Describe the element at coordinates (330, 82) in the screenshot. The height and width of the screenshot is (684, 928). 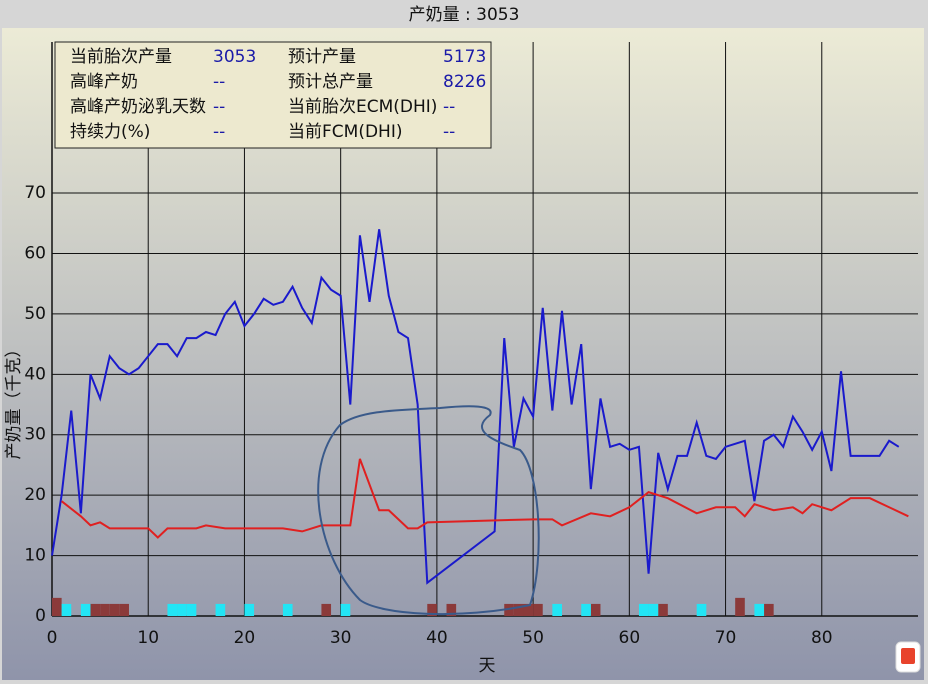
I see `info-label: 预计总产量` at that location.